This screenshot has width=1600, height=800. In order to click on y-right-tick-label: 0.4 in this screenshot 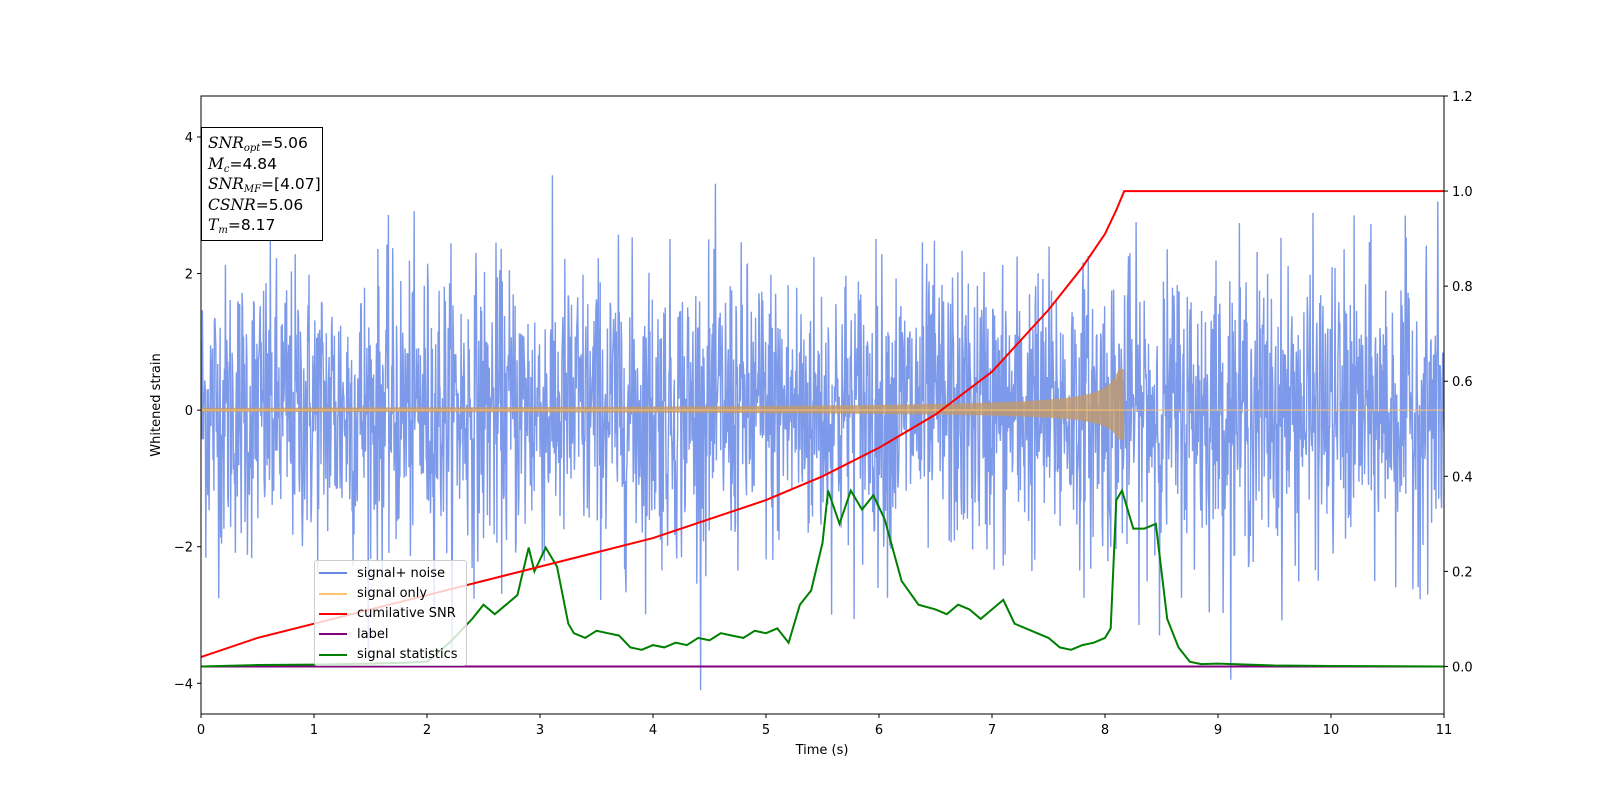, I will do `click(1462, 477)`.